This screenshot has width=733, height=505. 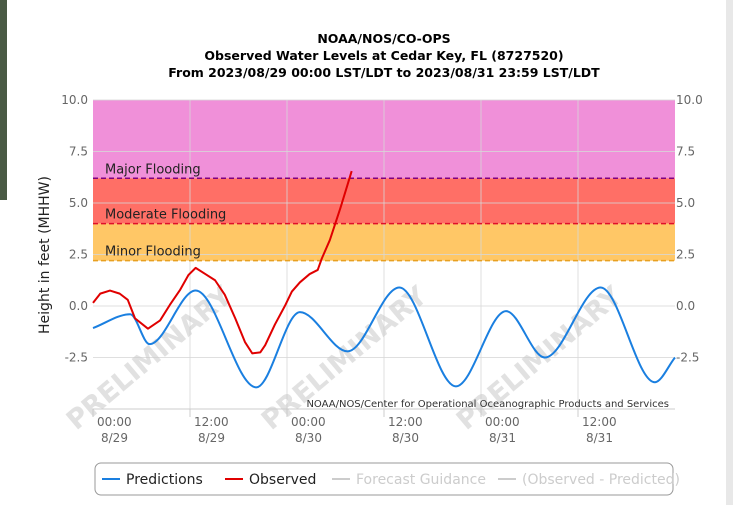 What do you see at coordinates (687, 358) in the screenshot?
I see `y2-tick-label: -2.5` at bounding box center [687, 358].